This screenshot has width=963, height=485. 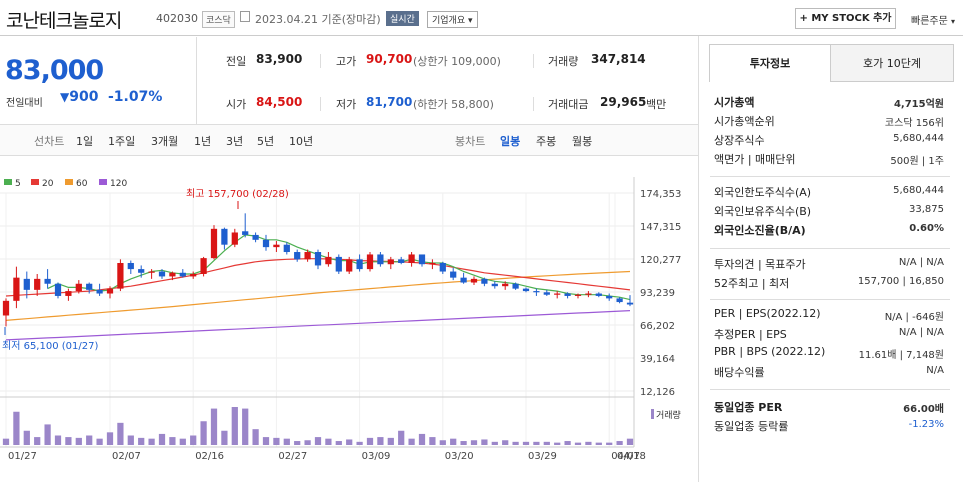 I want to click on candle-daily: 일봉, so click(x=510, y=141).